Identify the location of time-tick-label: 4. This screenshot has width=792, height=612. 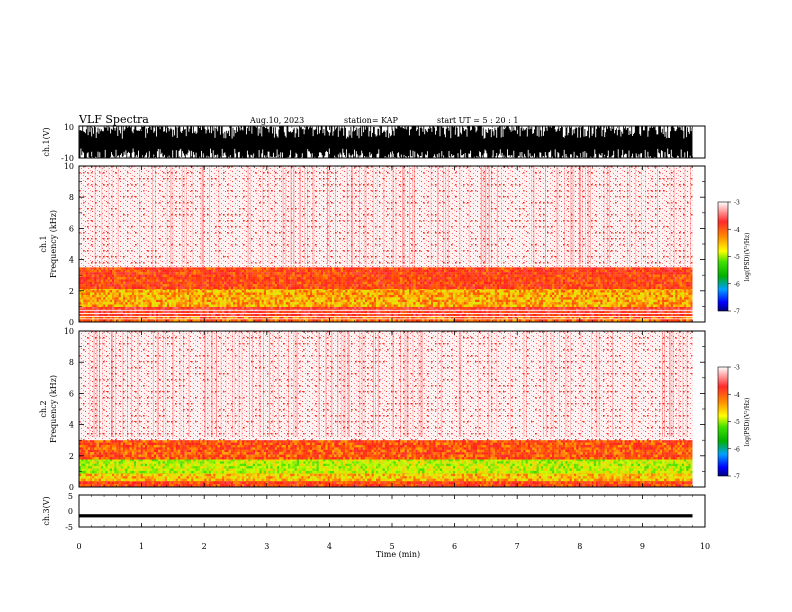
(329, 546).